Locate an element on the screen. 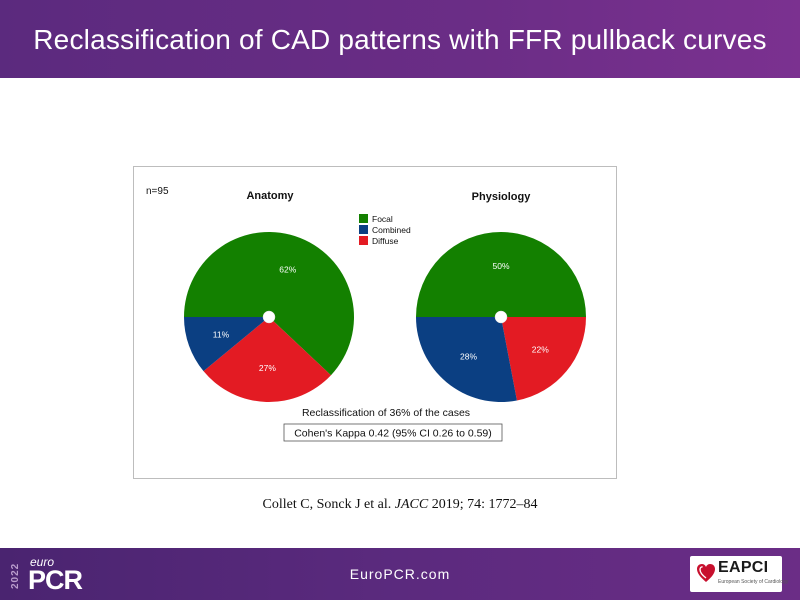 The height and width of the screenshot is (600, 800). pie-title-anatomy: Anatomy is located at coordinates (270, 196).